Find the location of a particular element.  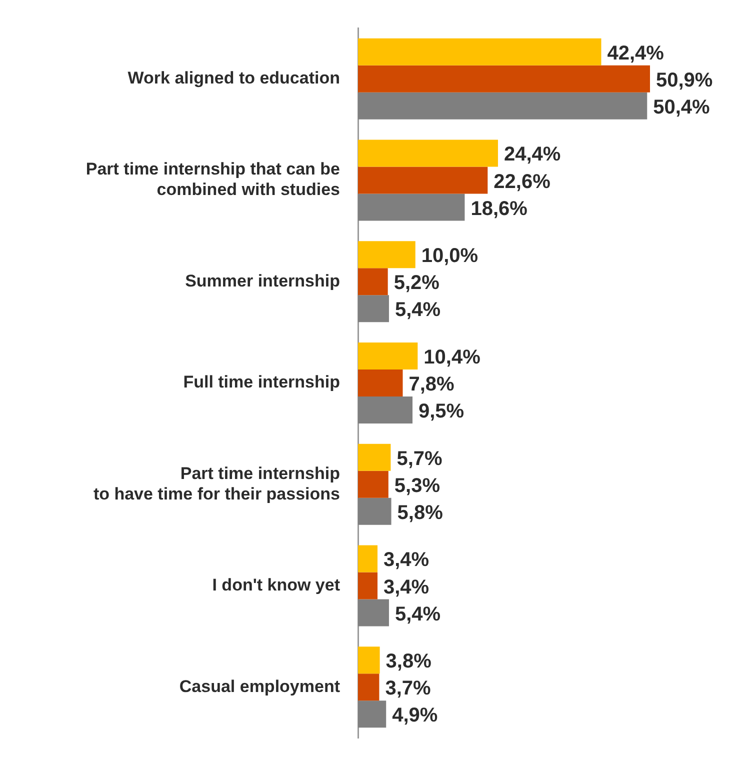

y-tick-label: Full time internship is located at coordinates (261, 382).